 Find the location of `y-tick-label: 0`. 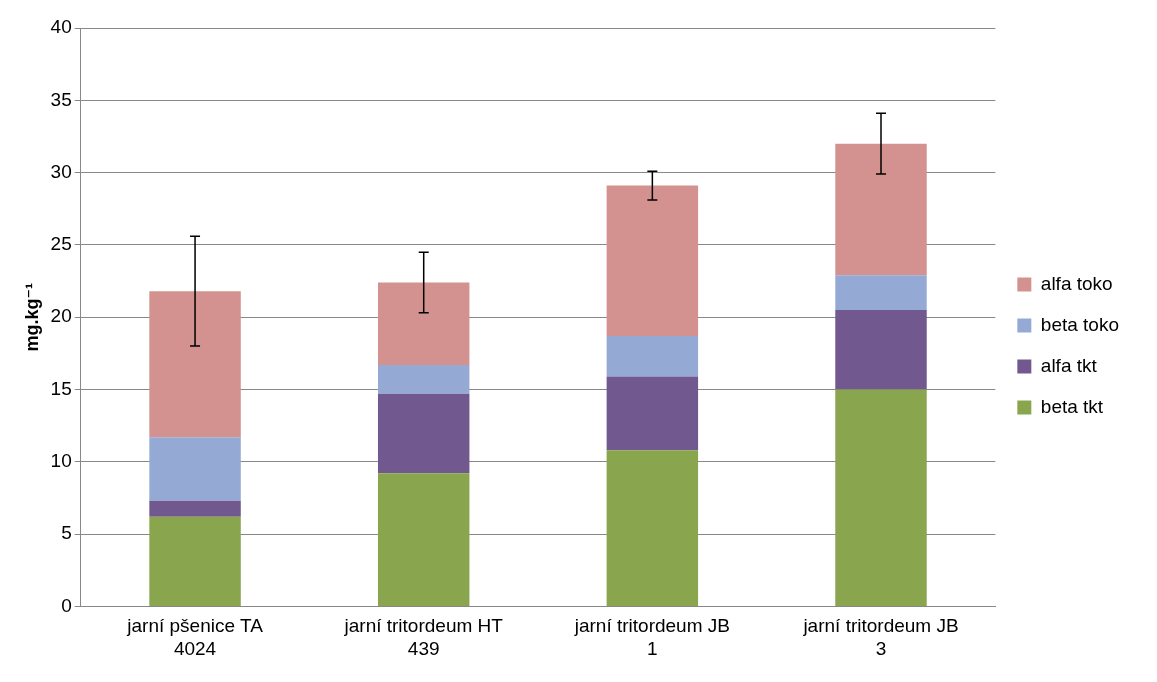

y-tick-label: 0 is located at coordinates (66, 605).